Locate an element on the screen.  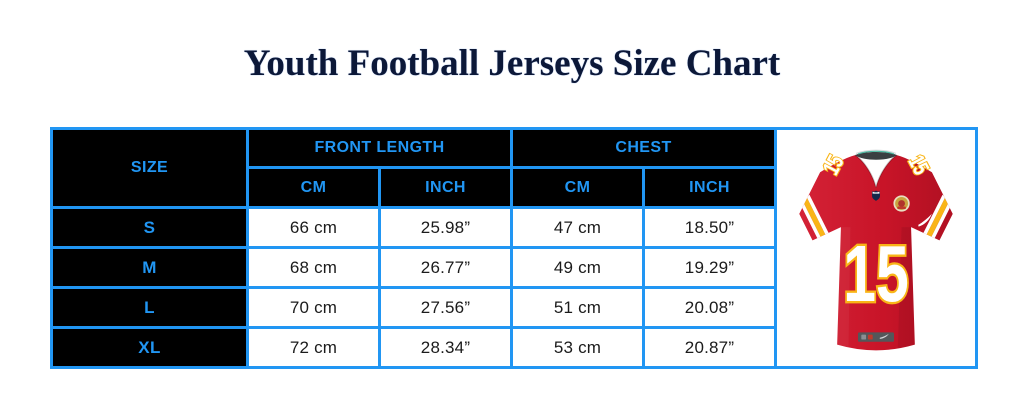
nike-swoosh-icon is located at coordinates (925, 220).